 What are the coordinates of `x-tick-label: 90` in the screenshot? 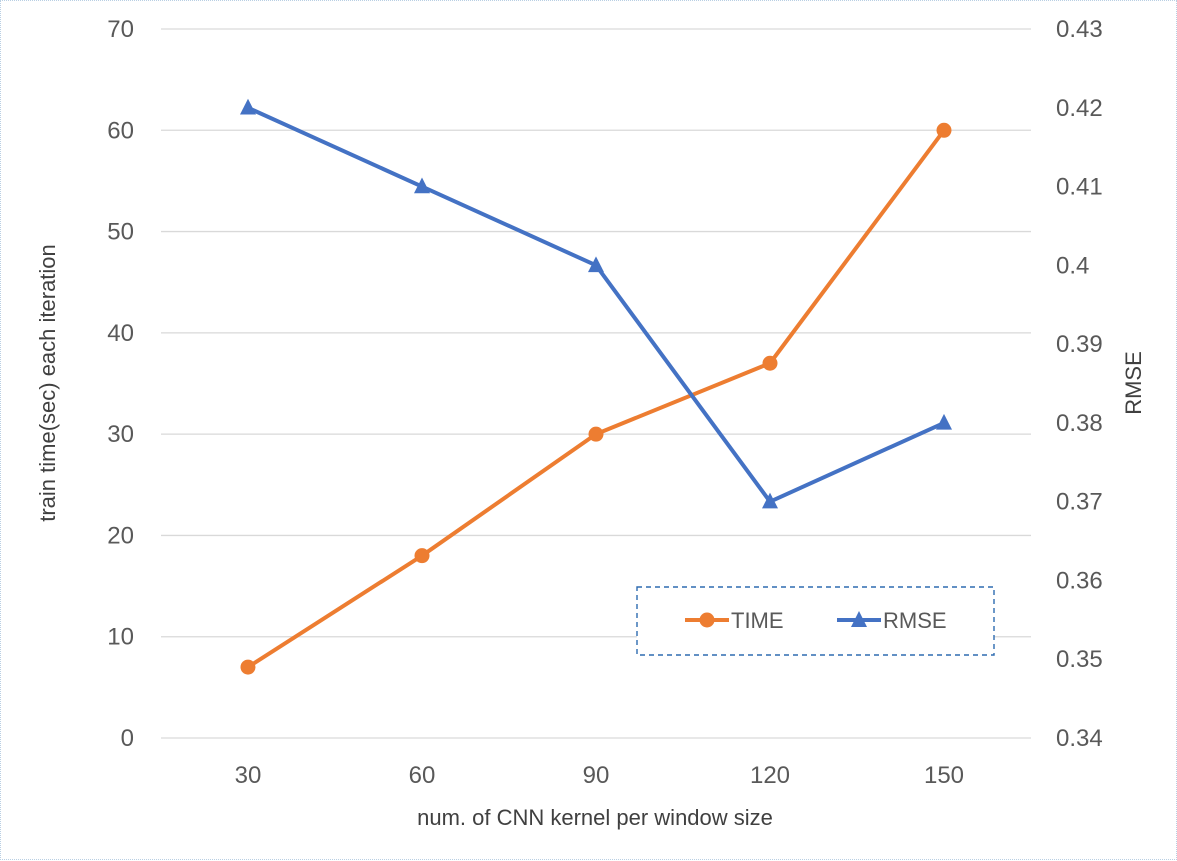 It's located at (596, 775).